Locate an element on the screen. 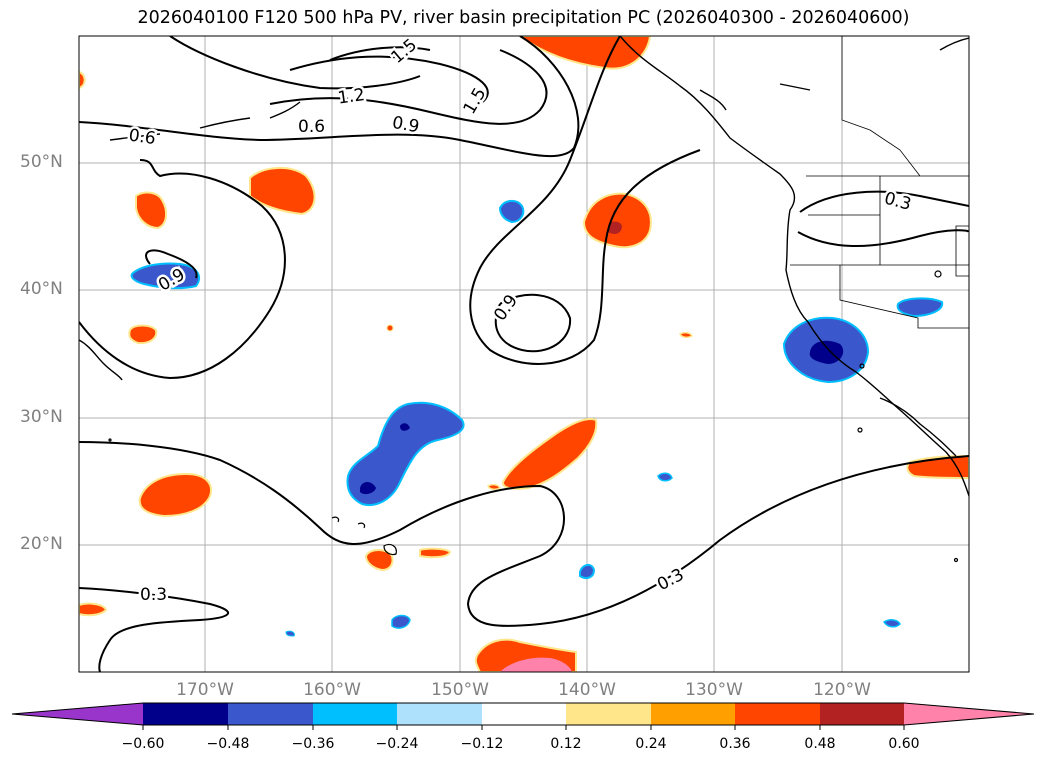 This screenshot has width=1047, height=765. colorbar-tick: −0.60 is located at coordinates (143, 744).